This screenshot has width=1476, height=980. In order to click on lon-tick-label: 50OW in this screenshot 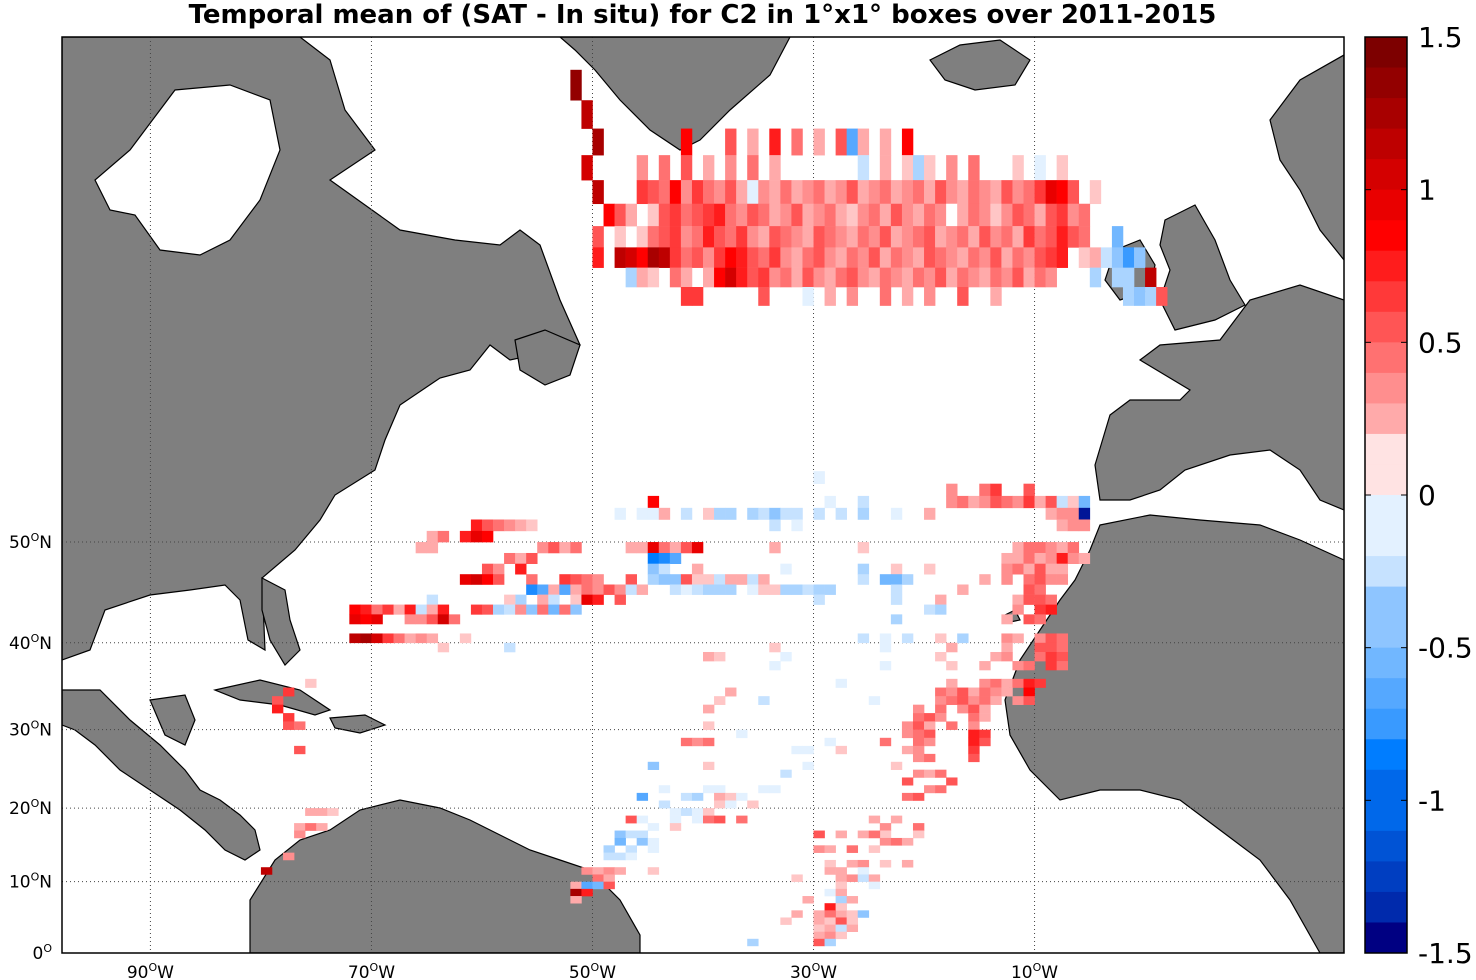, I will do `click(592, 970)`.